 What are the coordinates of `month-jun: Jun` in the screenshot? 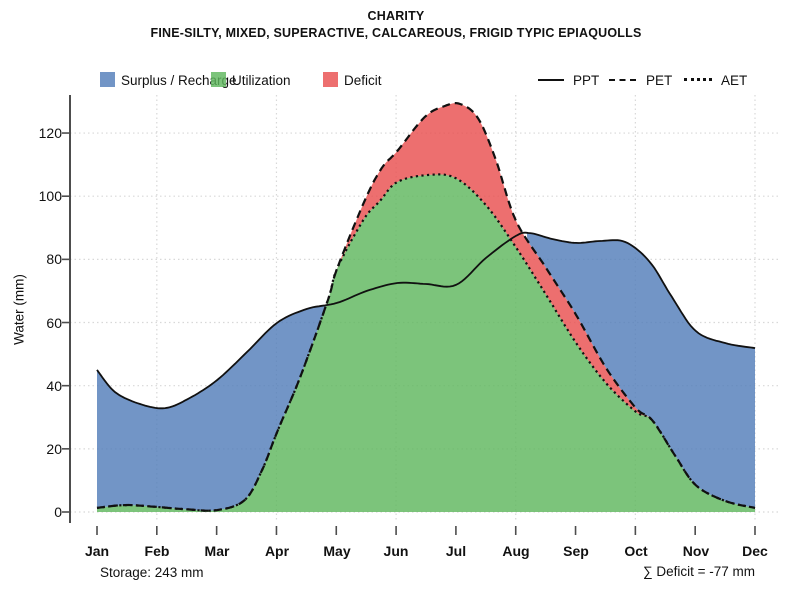 It's located at (396, 551).